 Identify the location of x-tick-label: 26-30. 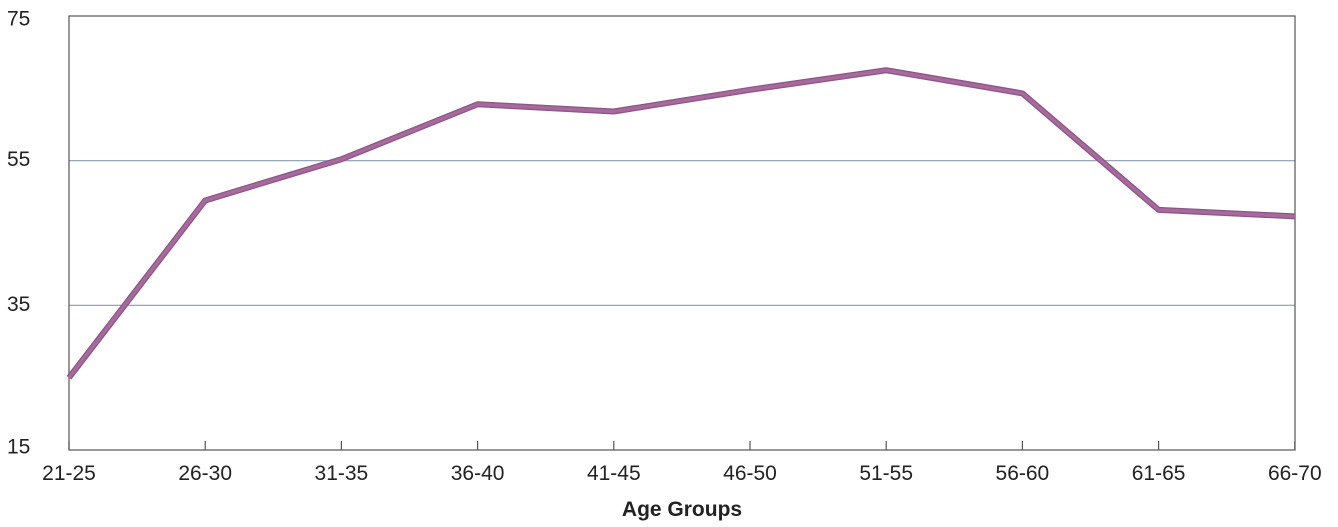
(205, 473).